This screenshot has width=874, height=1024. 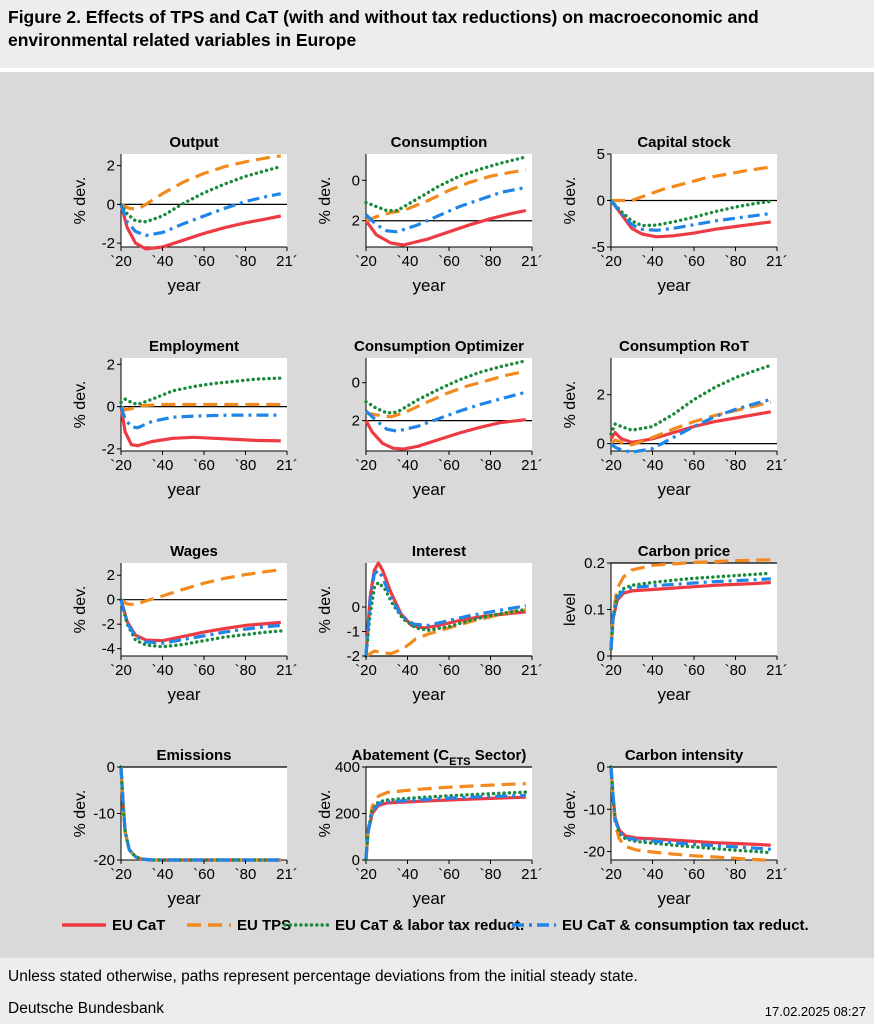 What do you see at coordinates (439, 142) in the screenshot?
I see `subplot-title: Consumption` at bounding box center [439, 142].